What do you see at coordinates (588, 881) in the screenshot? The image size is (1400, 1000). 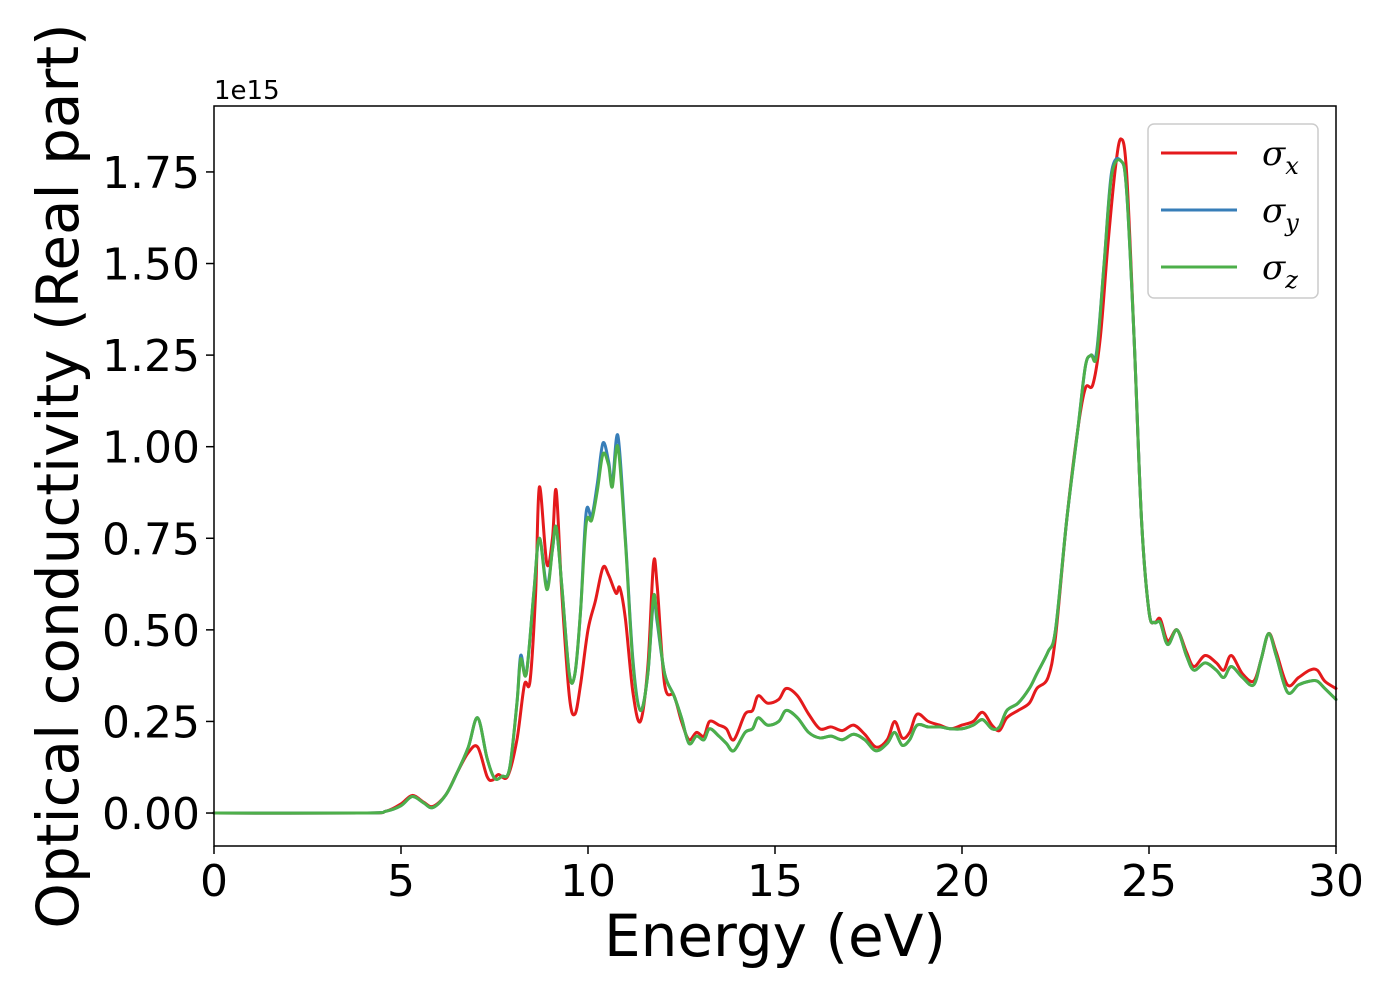 I see `x-tick-label: 10` at bounding box center [588, 881].